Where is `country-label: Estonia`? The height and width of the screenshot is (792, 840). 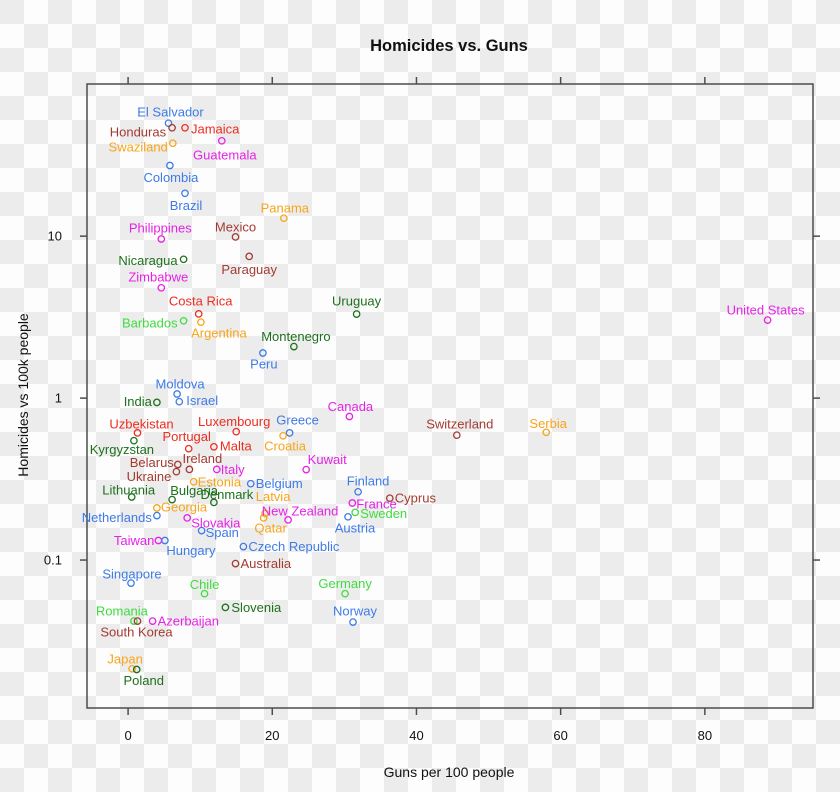
country-label: Estonia is located at coordinates (220, 481).